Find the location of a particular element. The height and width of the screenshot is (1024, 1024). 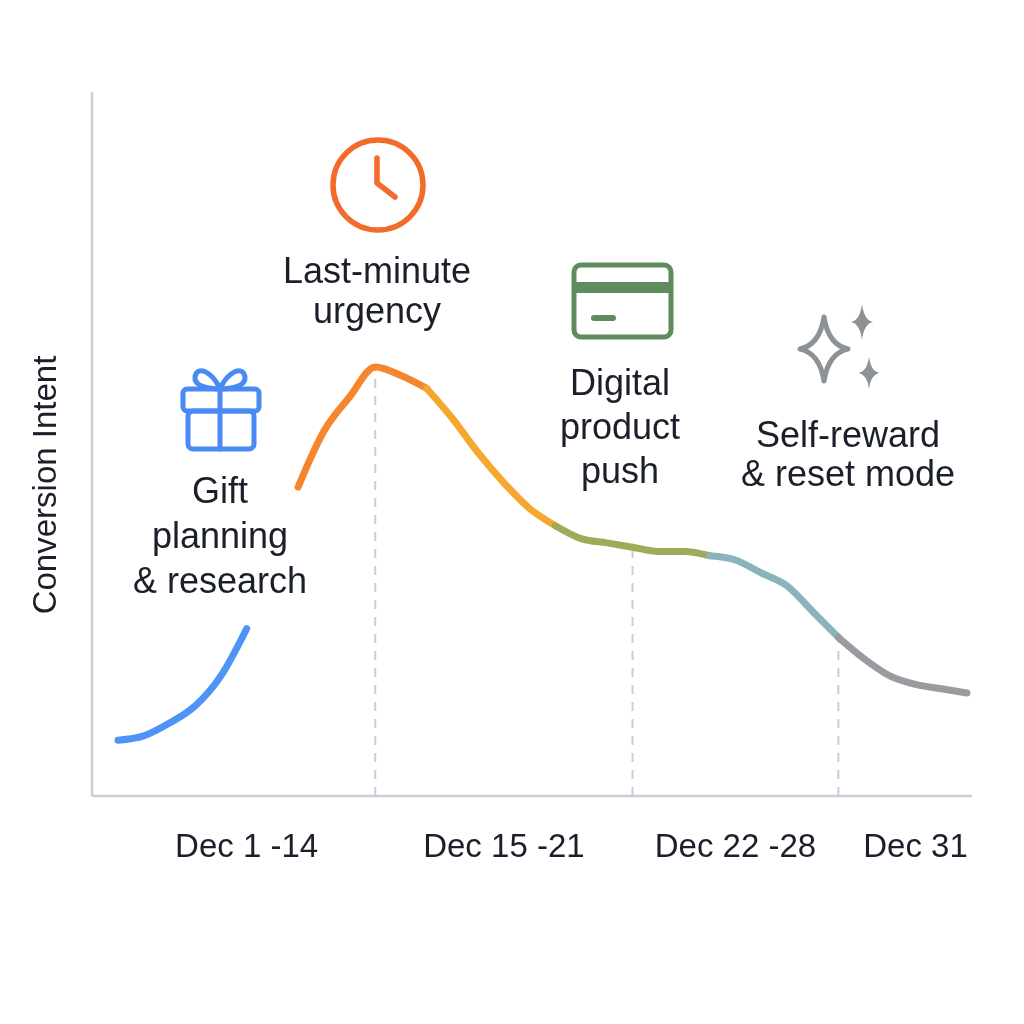

annotation: Digital product push is located at coordinates (620, 426).